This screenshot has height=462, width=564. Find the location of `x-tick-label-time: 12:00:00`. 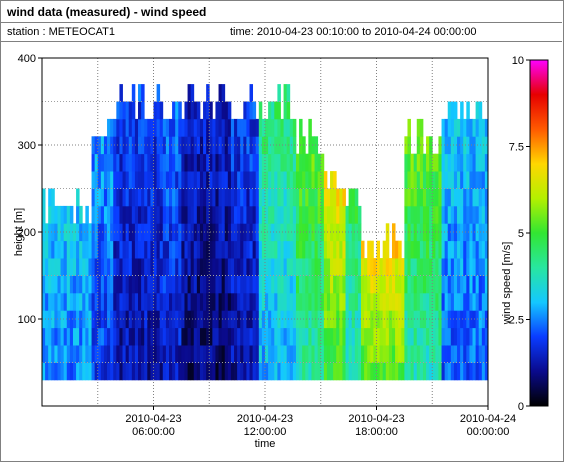

x-tick-label-time: 12:00:00 is located at coordinates (265, 432).